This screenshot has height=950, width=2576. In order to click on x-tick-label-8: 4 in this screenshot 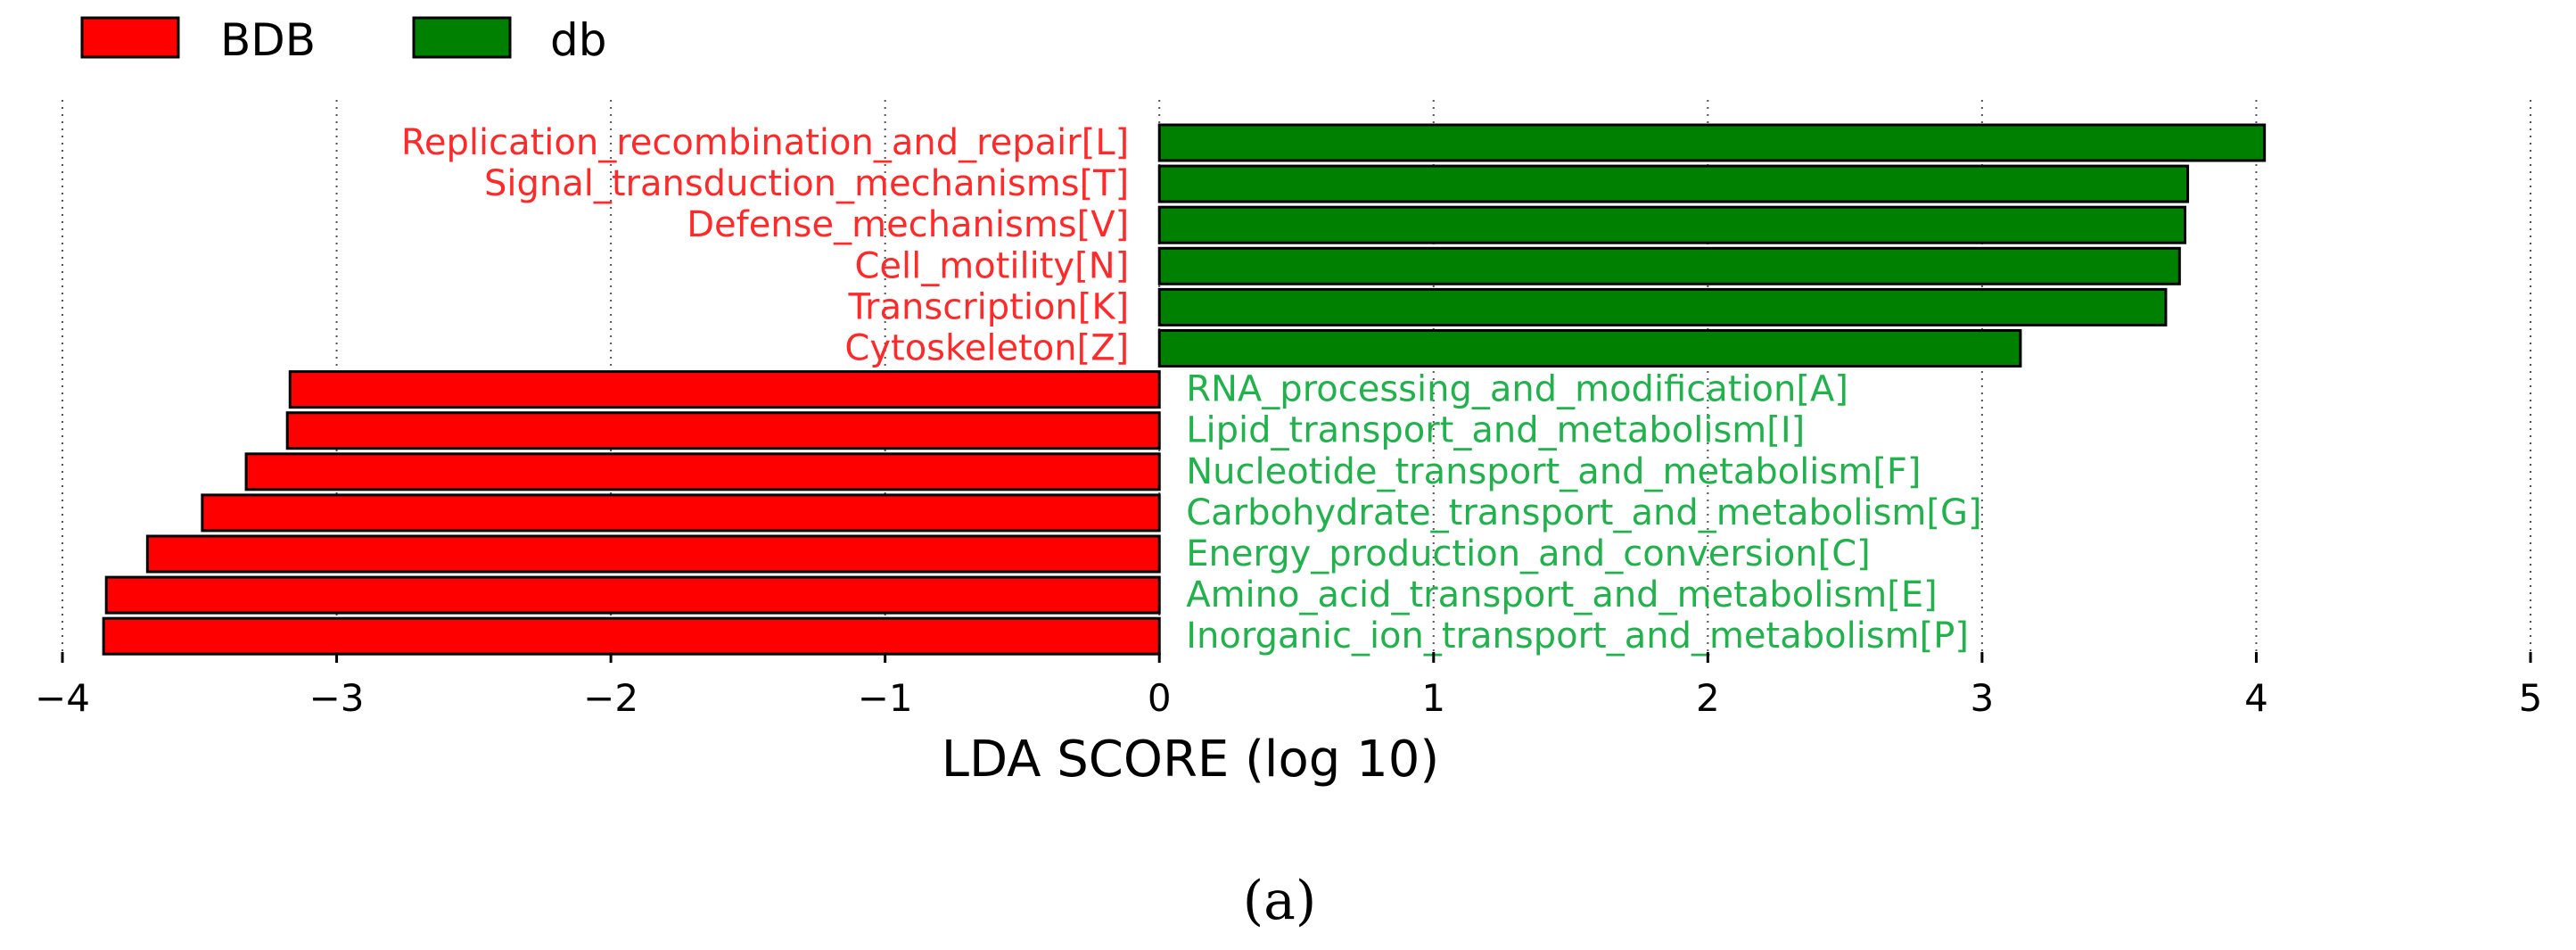, I will do `click(2256, 698)`.